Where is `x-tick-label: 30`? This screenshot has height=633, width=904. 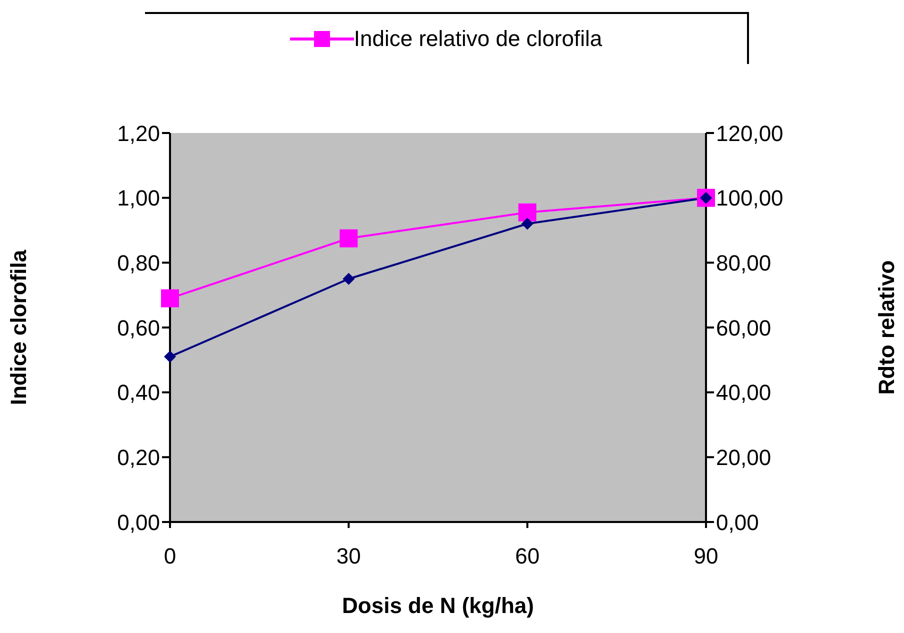
x-tick-label: 30 is located at coordinates (348, 556).